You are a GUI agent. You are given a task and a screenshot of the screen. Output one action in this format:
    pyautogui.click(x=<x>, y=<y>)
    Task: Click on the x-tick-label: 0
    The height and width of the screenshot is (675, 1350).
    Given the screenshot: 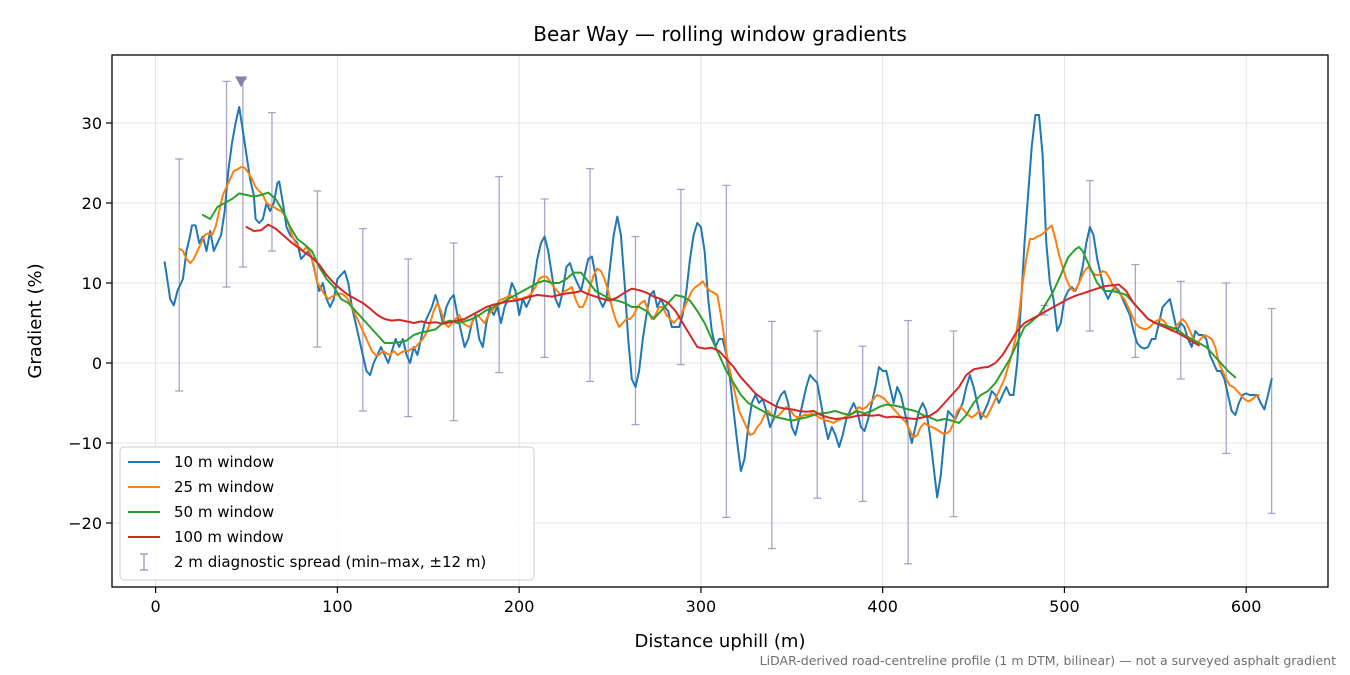 What is the action you would take?
    pyautogui.click(x=156, y=606)
    